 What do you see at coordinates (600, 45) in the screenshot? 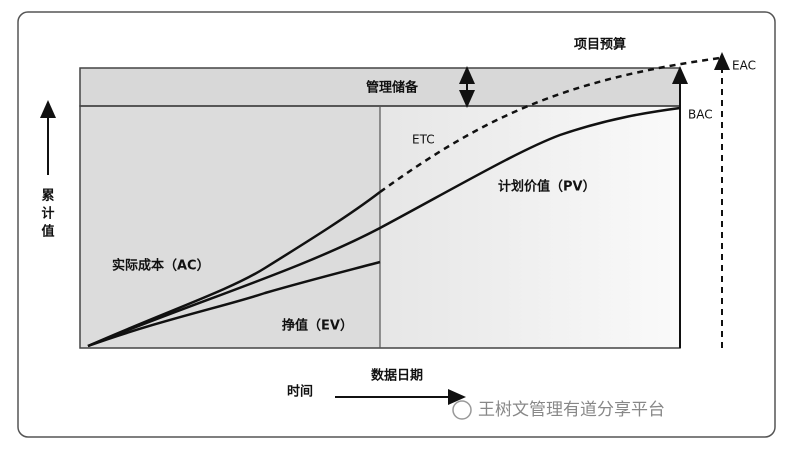
I see `label: 项目预算` at bounding box center [600, 45].